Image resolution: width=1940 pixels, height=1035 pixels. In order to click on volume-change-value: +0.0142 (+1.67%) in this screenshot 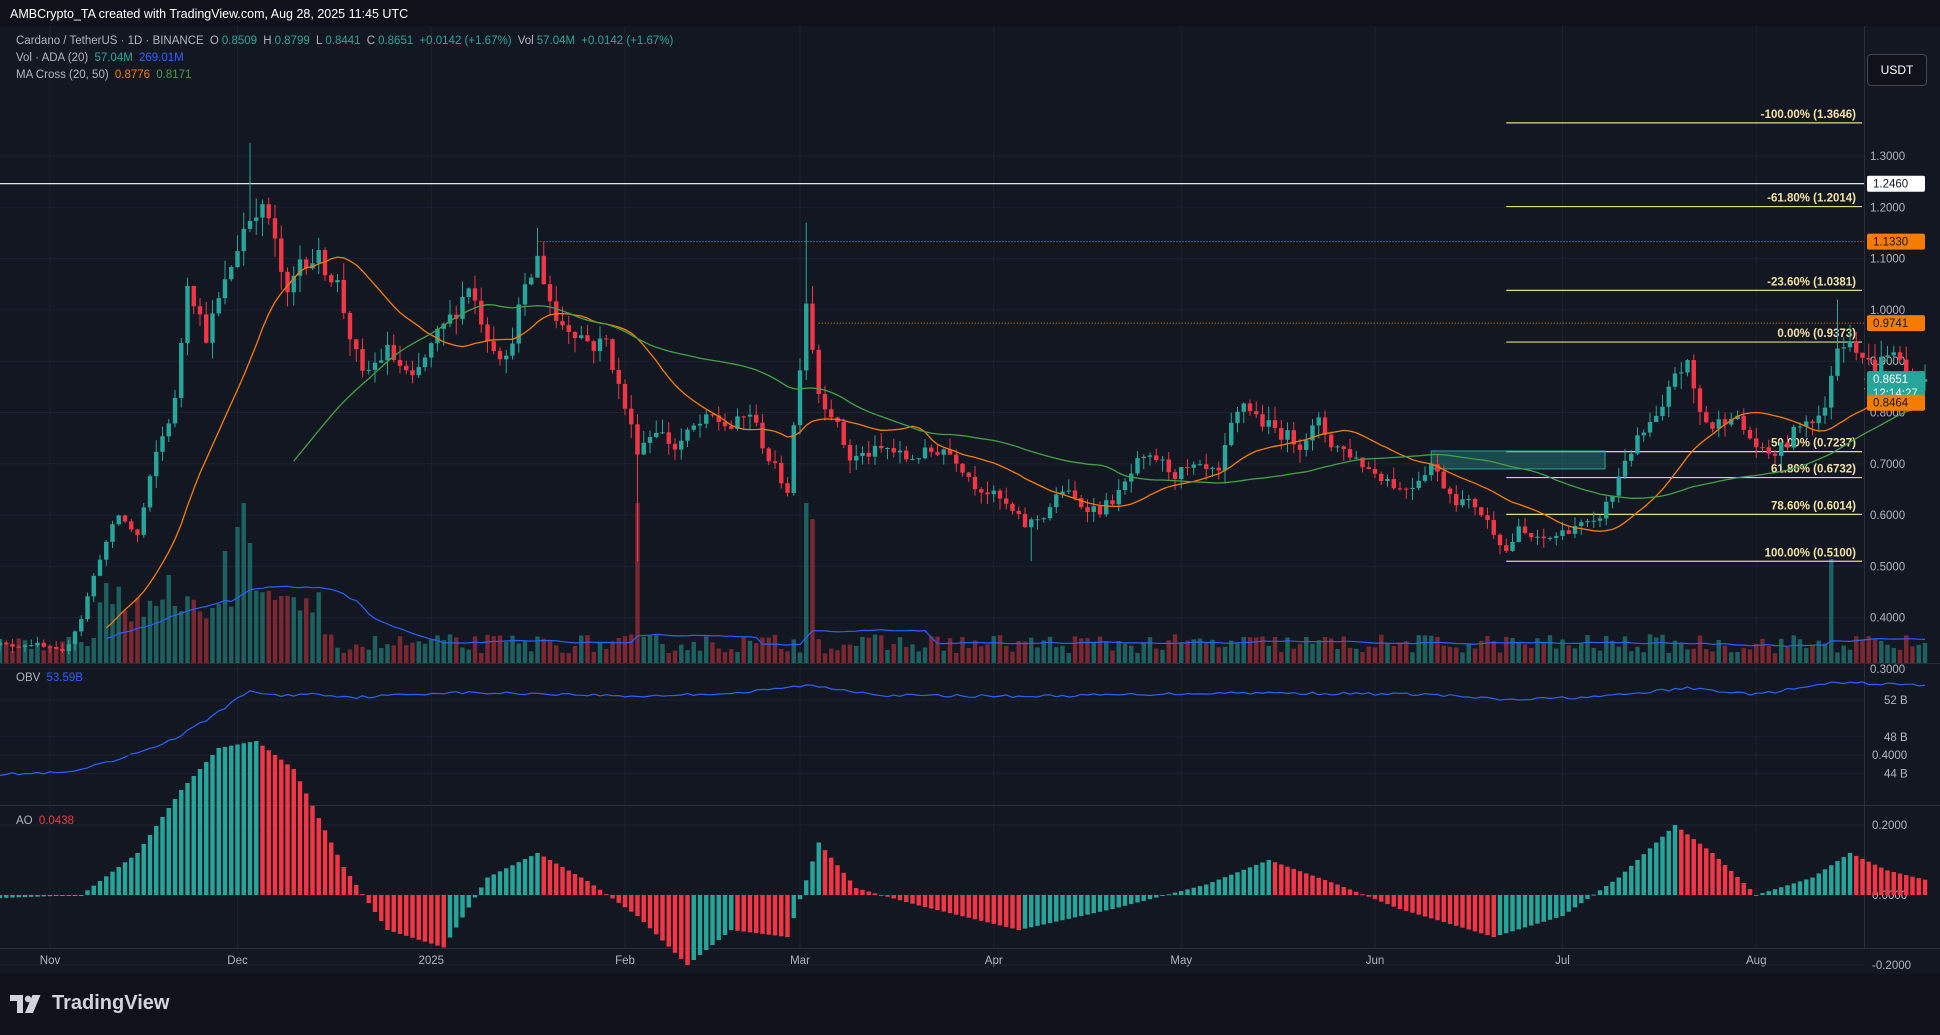, I will do `click(627, 41)`.